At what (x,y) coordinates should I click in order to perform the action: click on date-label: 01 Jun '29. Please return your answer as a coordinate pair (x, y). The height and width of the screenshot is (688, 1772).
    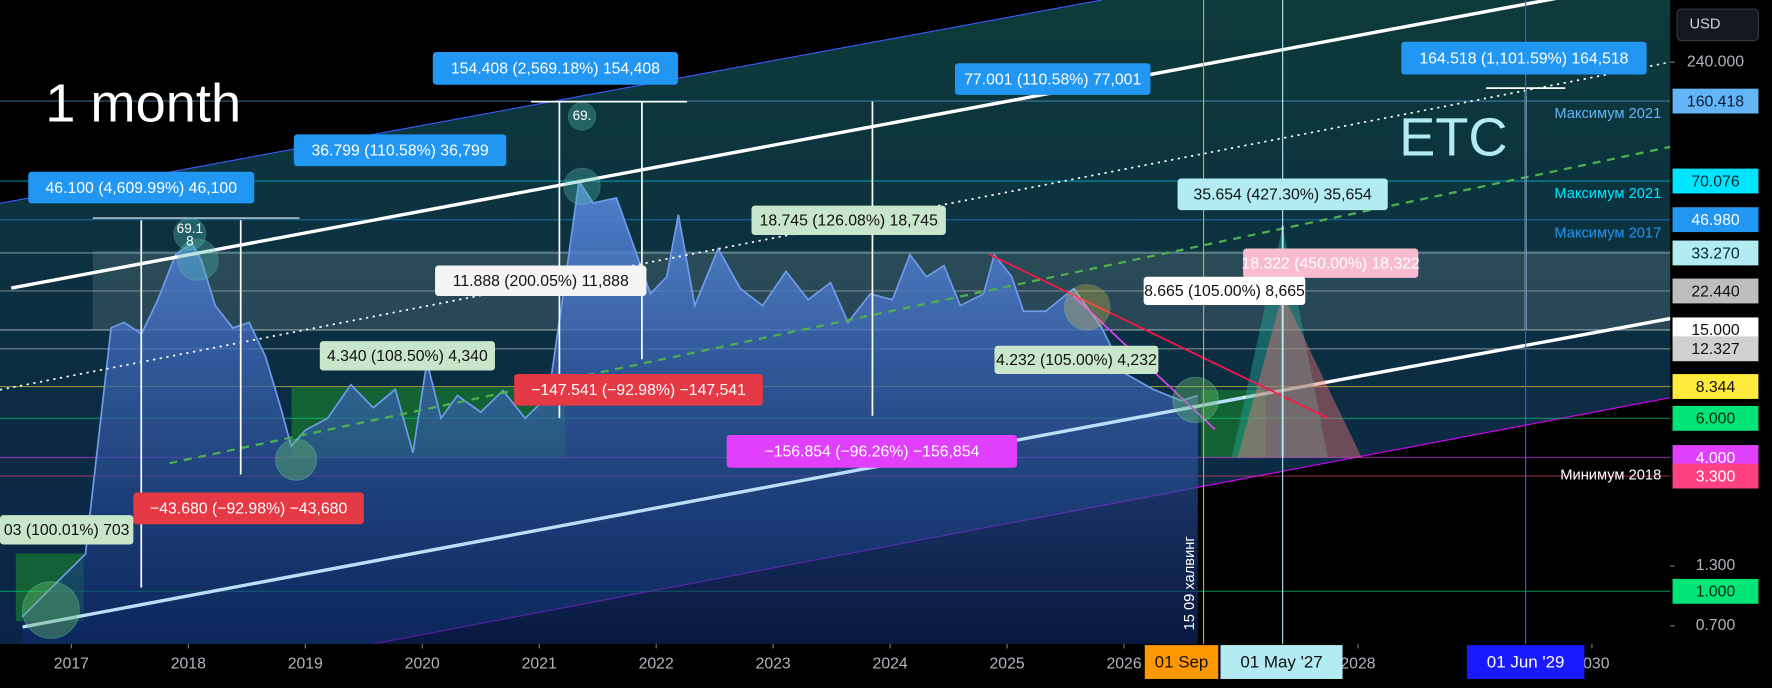
    Looking at the image, I should click on (1526, 662).